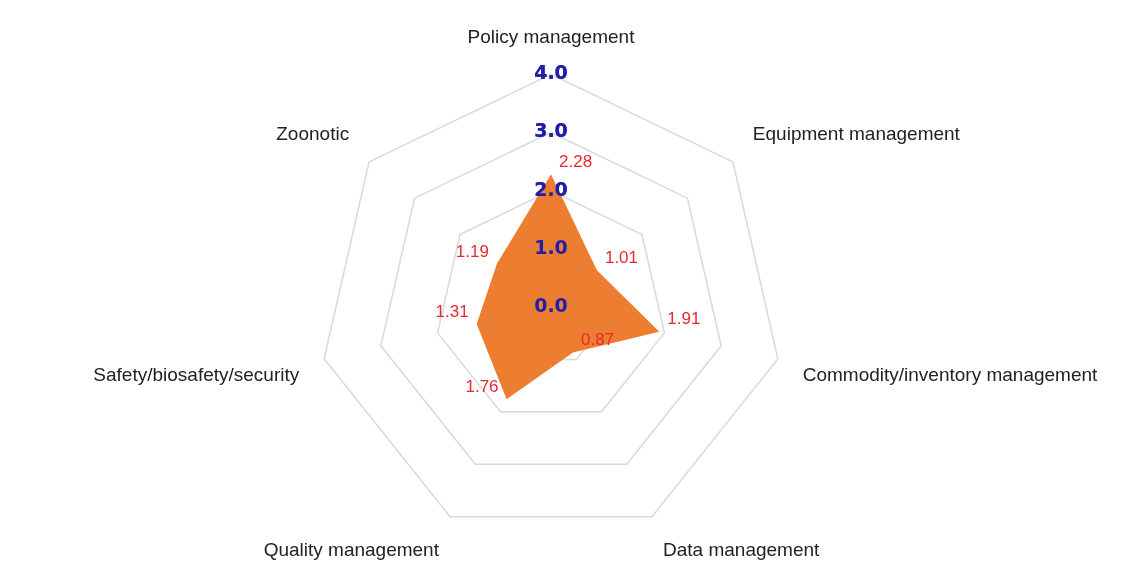  I want to click on data-label: 2.28, so click(576, 162).